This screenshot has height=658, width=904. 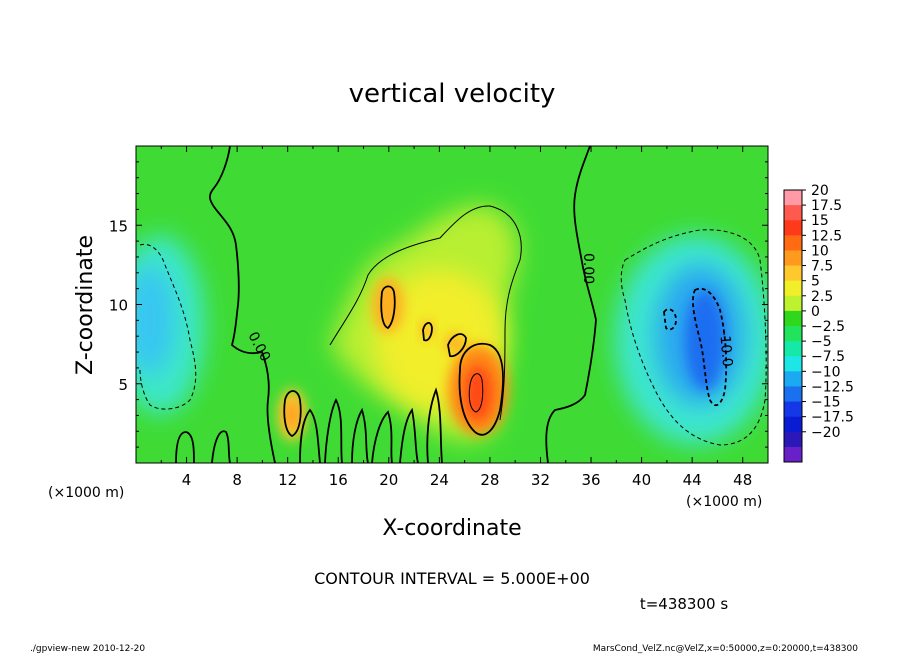 What do you see at coordinates (826, 206) in the screenshot?
I see `colorbar-label: 17.5` at bounding box center [826, 206].